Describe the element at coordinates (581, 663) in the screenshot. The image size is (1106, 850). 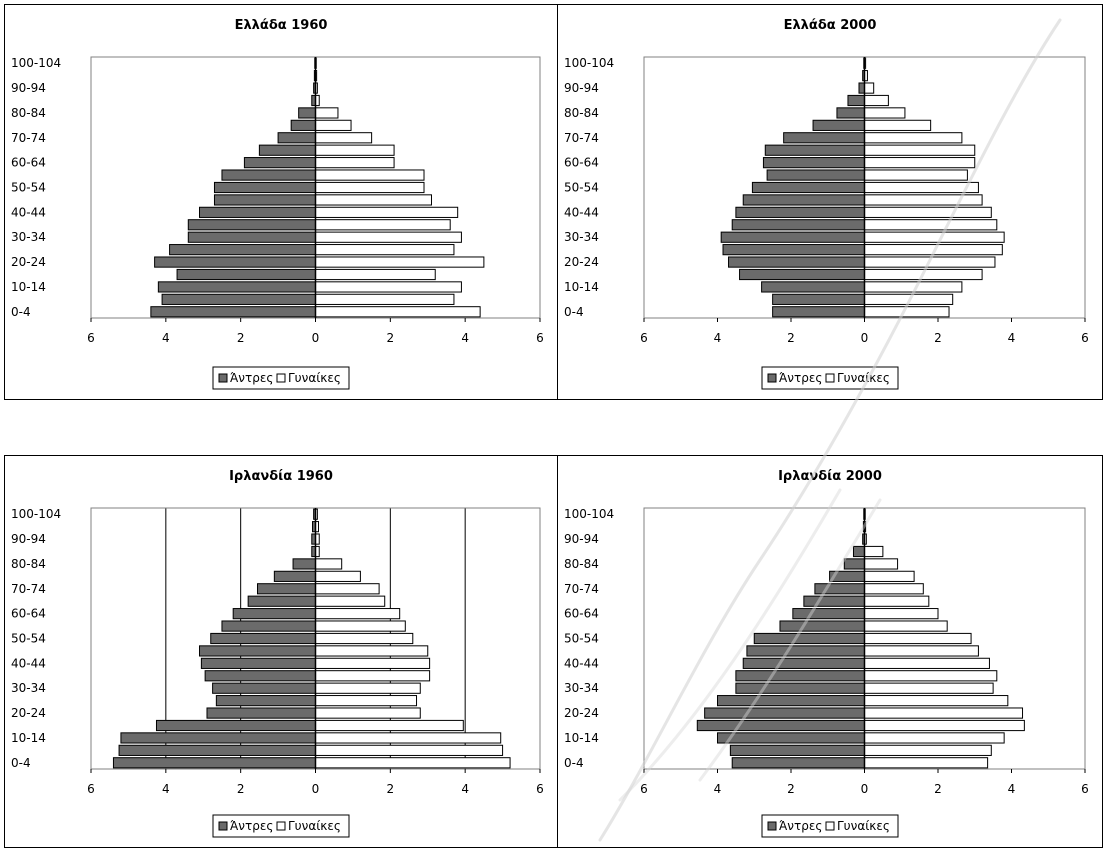
I see `y-tick-label: 40-44` at that location.